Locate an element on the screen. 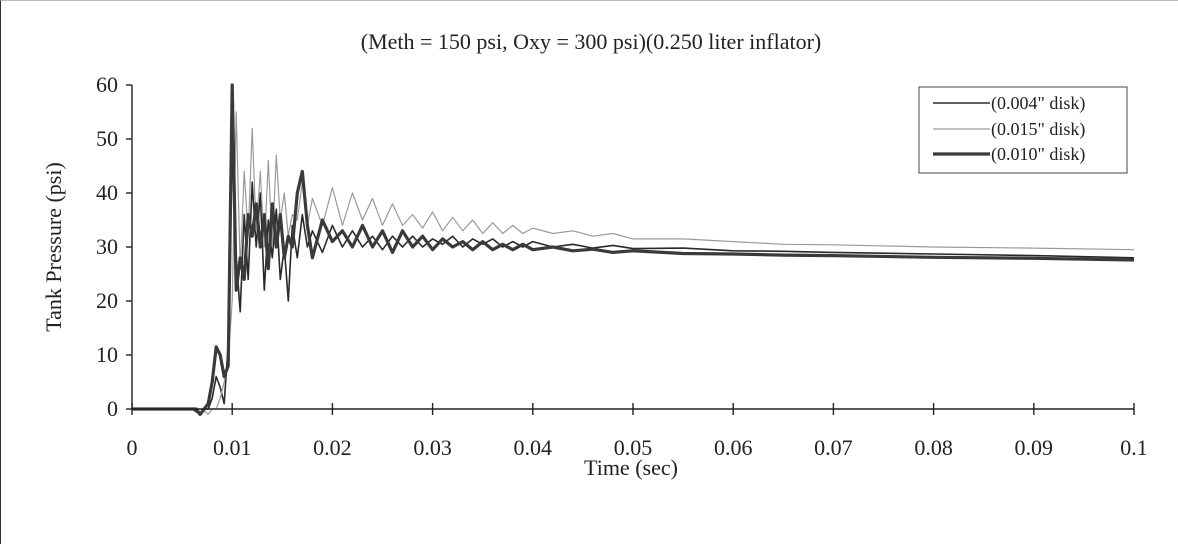 The width and height of the screenshot is (1178, 544). y-axis-label: Tank Pressure (psi) is located at coordinates (53, 247).